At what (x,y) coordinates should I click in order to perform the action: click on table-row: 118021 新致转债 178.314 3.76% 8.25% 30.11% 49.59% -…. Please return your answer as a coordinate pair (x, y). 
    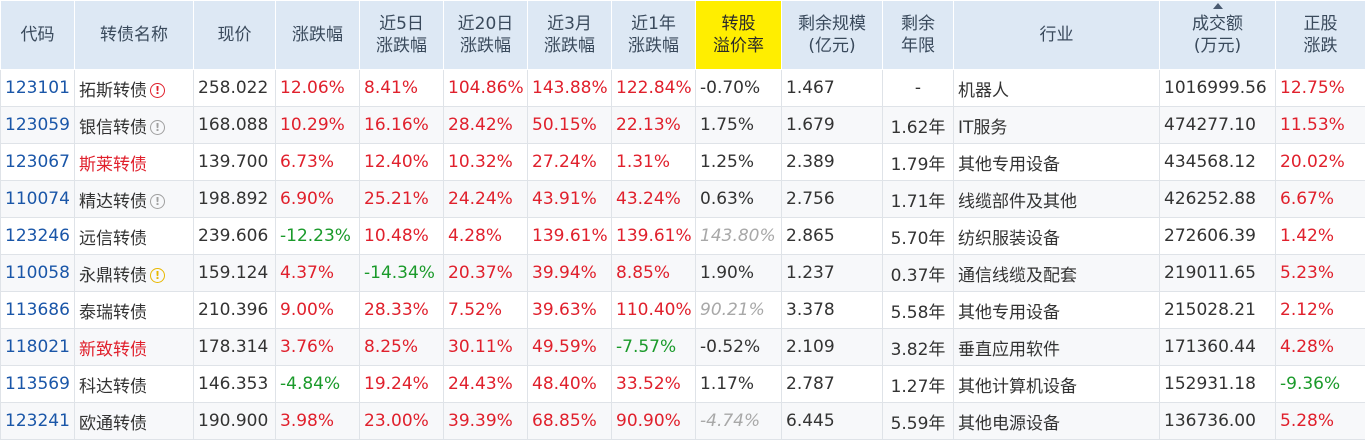
    Looking at the image, I should click on (682, 347).